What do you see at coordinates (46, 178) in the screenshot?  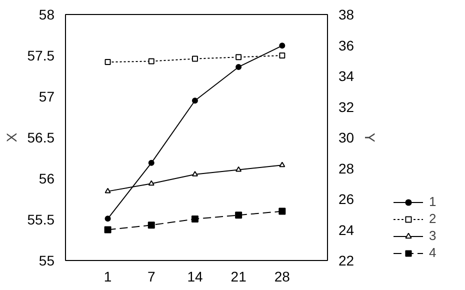 I see `y-tick-label: 56` at bounding box center [46, 178].